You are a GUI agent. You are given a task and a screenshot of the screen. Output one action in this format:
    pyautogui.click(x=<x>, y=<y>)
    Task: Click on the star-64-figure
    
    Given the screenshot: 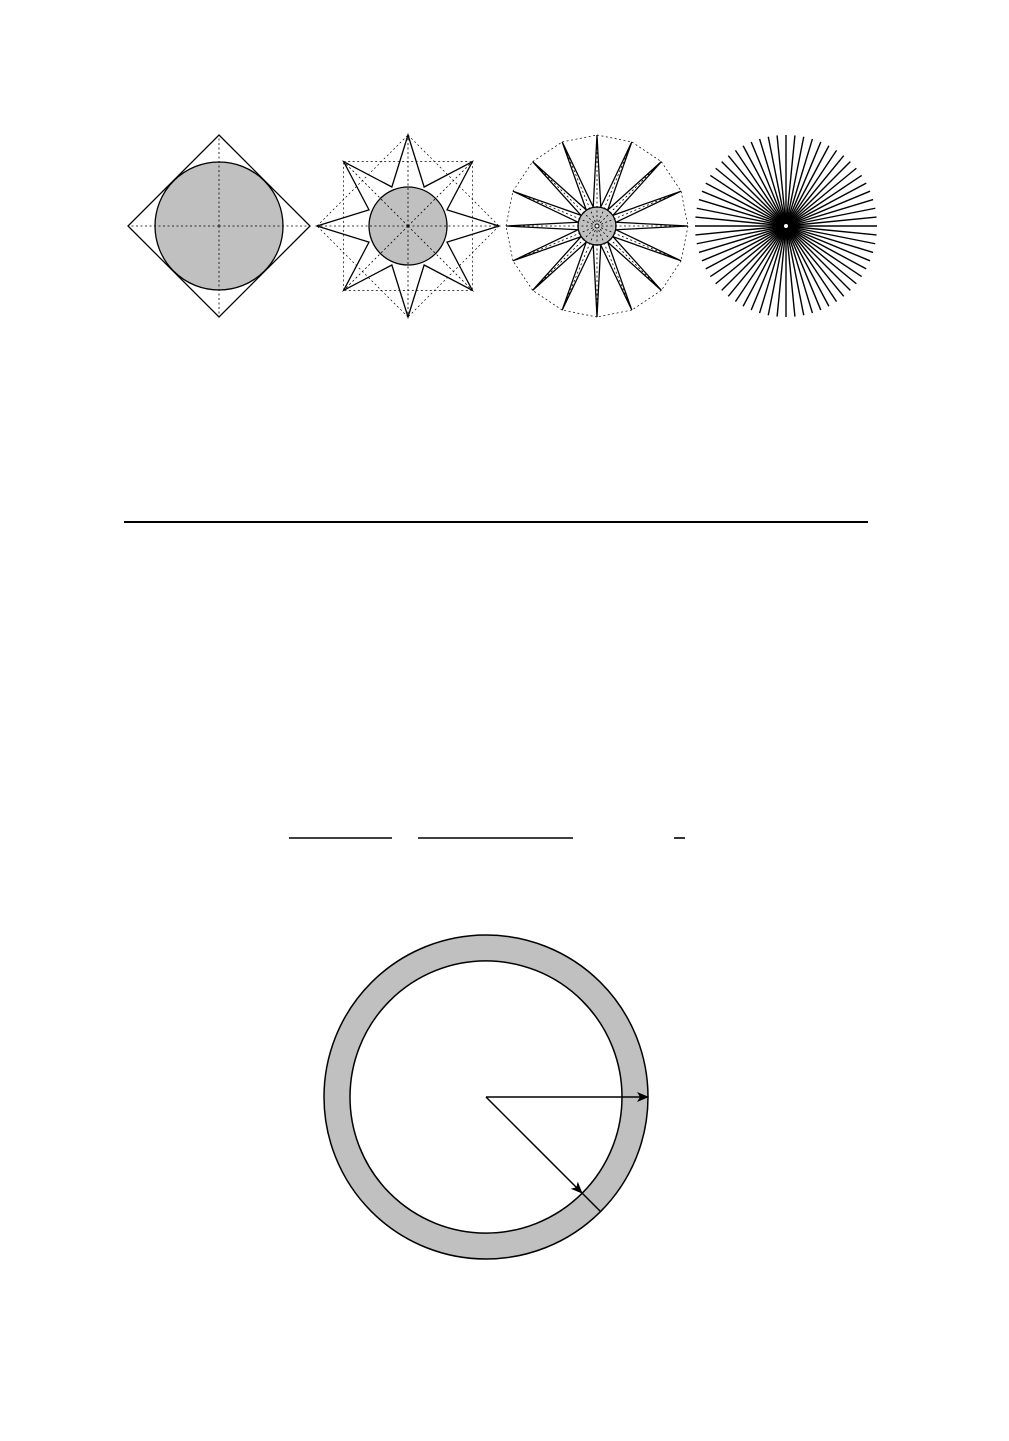 What is the action you would take?
    pyautogui.click(x=786, y=226)
    